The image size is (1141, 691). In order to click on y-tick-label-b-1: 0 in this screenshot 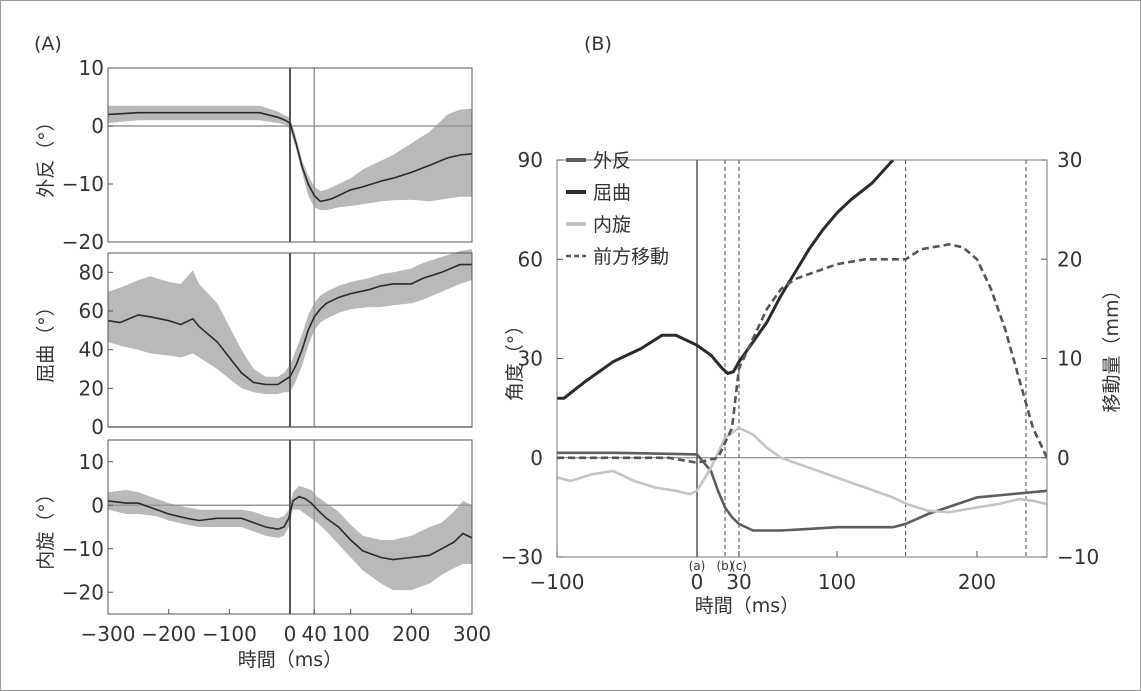, I will do `click(536, 458)`.